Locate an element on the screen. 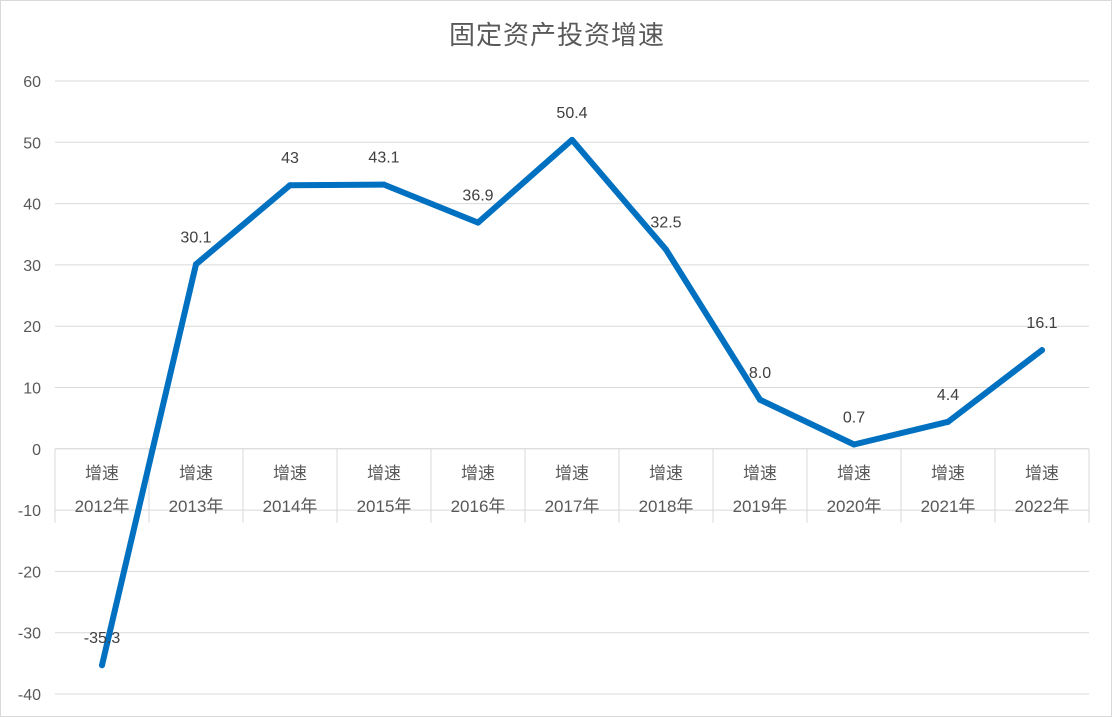 This screenshot has width=1112, height=717. data-label: 43 is located at coordinates (290, 158).